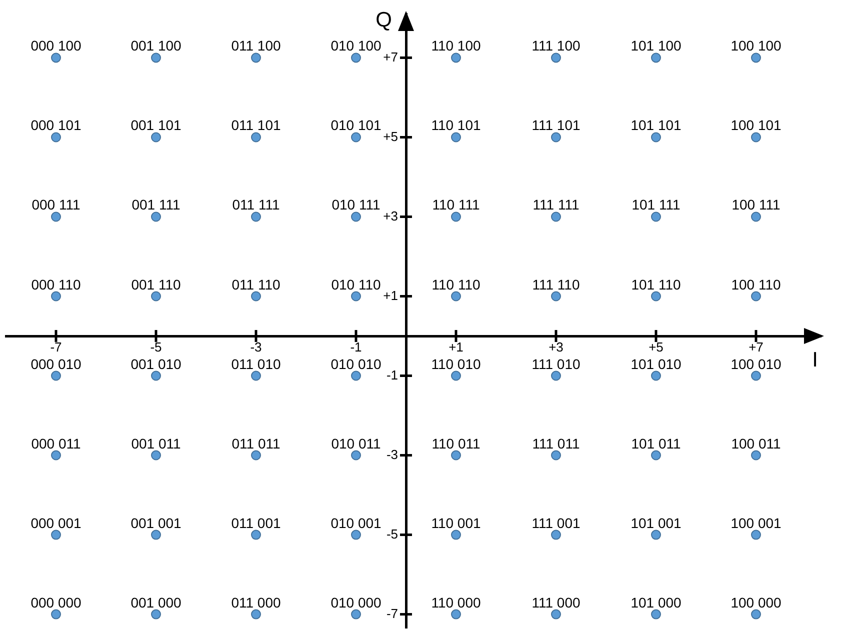  Describe the element at coordinates (256, 364) in the screenshot. I see `annotation: 011 010` at that location.